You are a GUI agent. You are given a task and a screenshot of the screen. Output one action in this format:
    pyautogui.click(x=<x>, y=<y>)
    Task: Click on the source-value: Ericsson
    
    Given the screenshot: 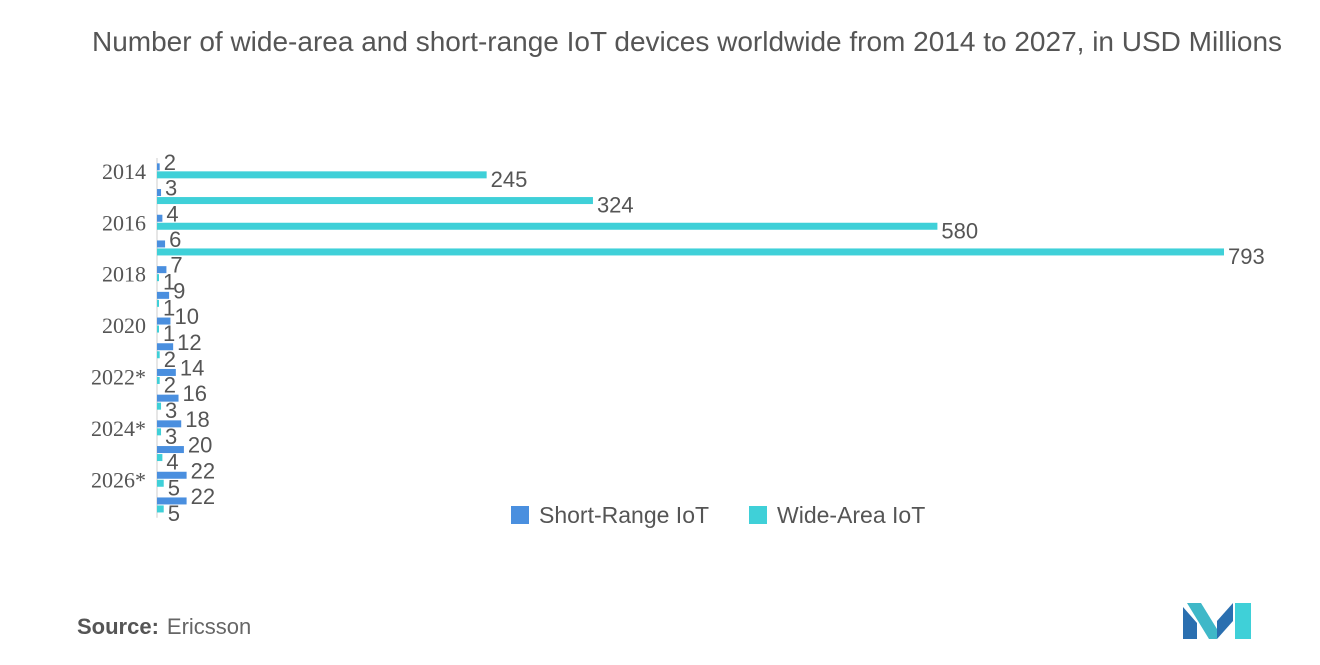 What is the action you would take?
    pyautogui.click(x=209, y=626)
    